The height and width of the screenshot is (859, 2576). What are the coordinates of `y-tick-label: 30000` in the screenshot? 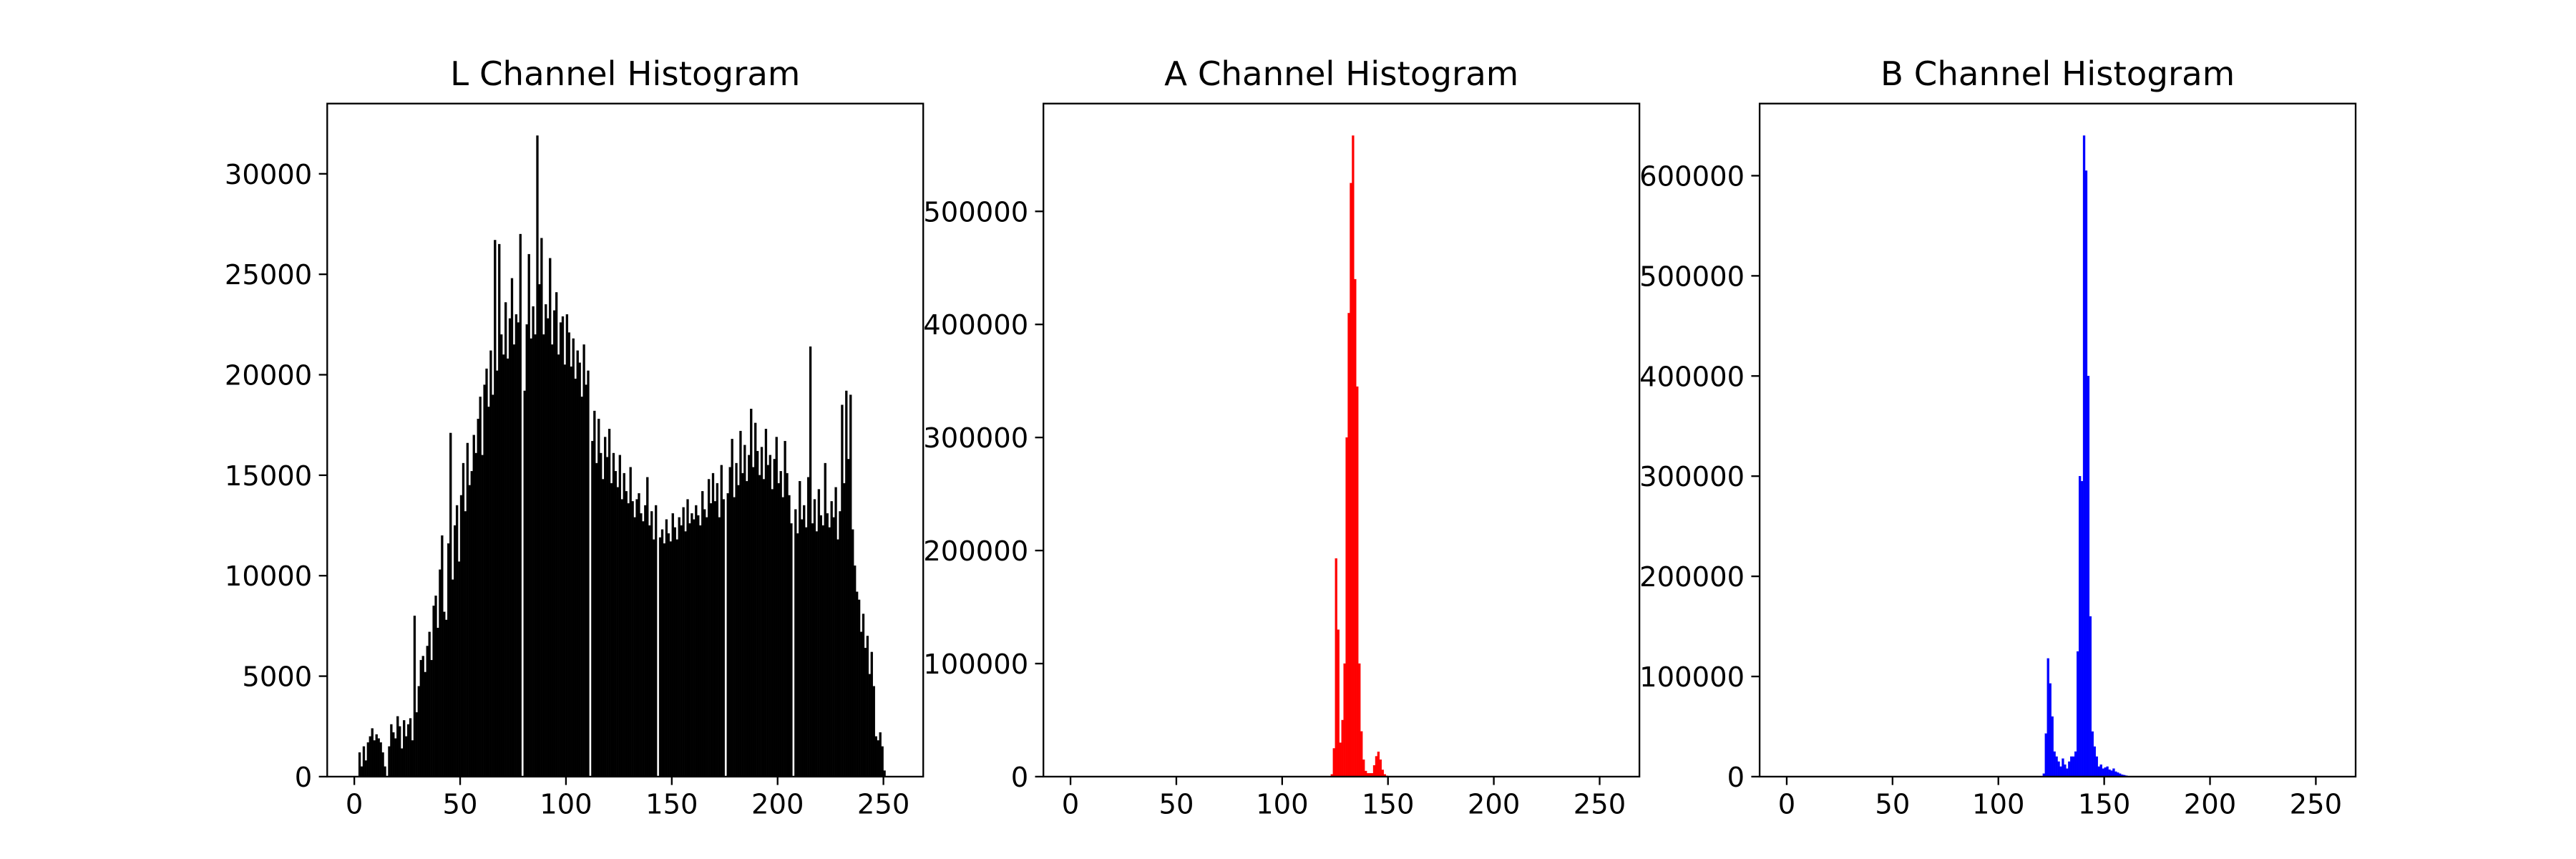 It's located at (268, 175).